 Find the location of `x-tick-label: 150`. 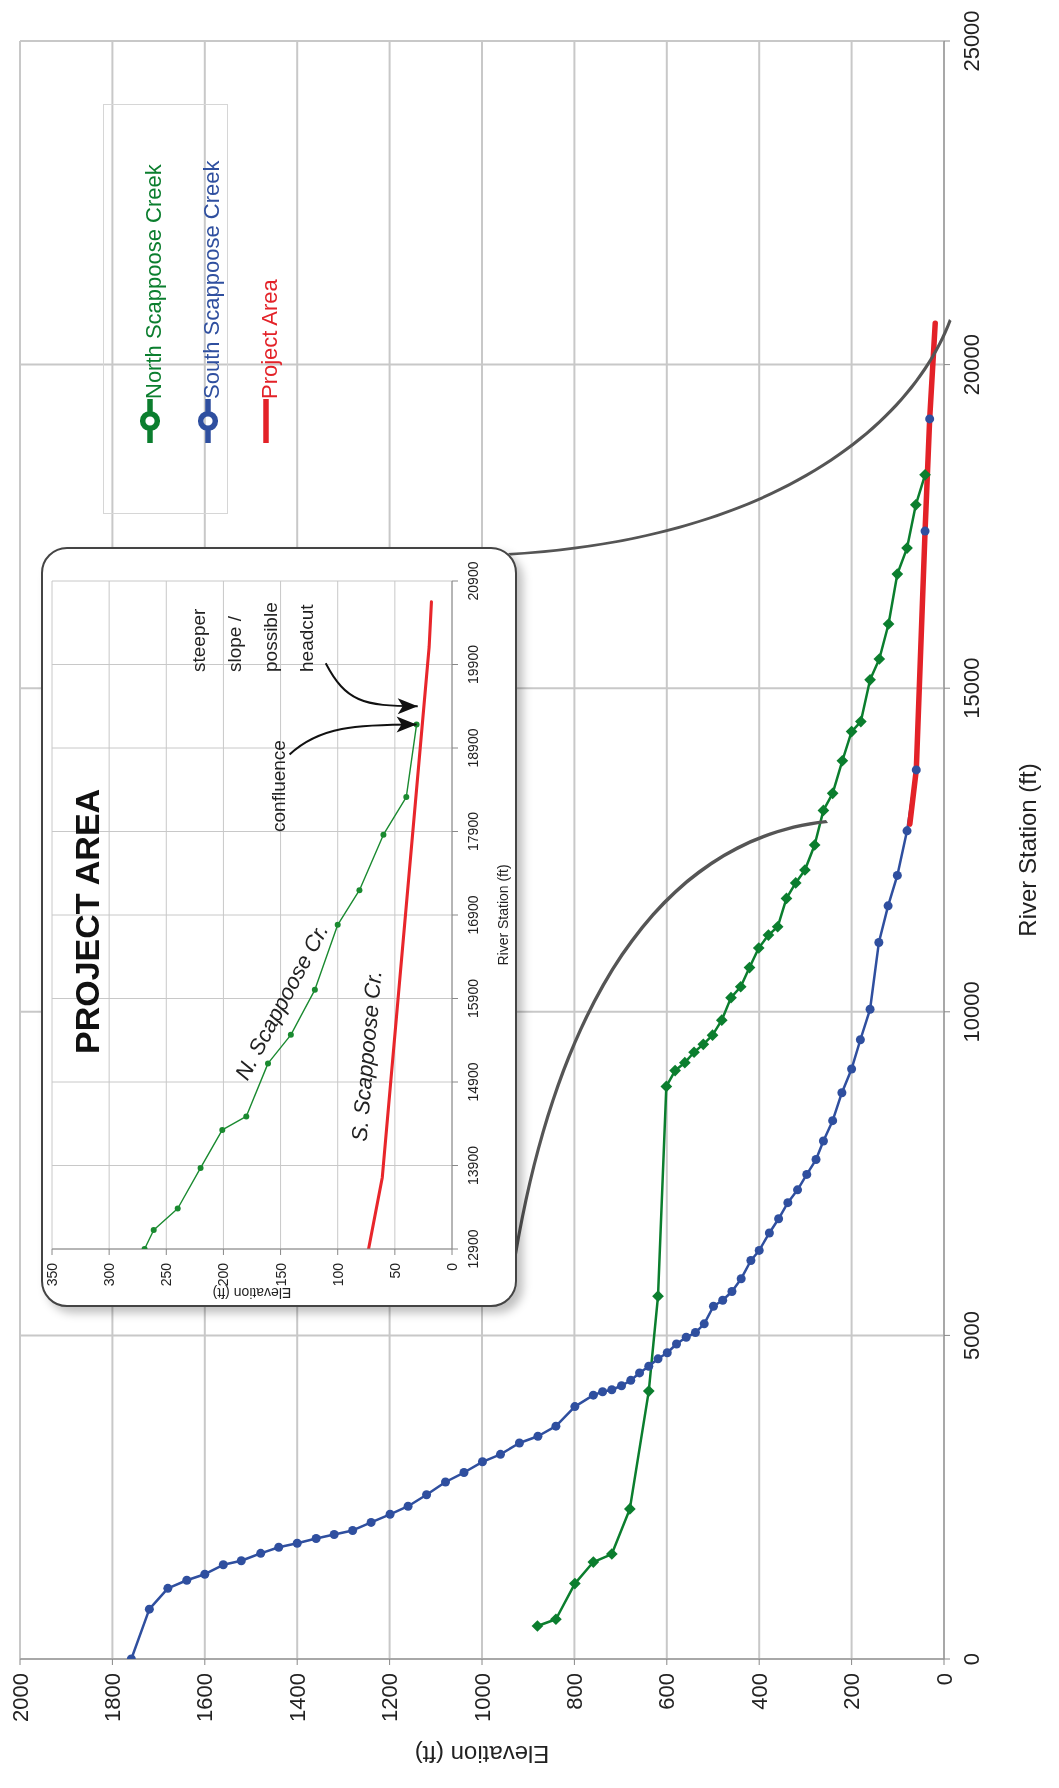

x-tick-label: 150 is located at coordinates (280, 1274).